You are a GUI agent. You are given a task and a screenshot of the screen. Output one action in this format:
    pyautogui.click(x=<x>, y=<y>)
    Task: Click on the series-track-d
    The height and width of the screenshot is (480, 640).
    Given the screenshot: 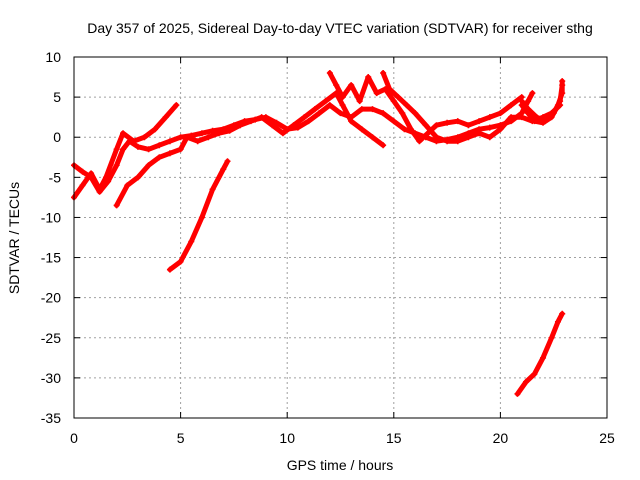 What is the action you would take?
    pyautogui.click(x=198, y=215)
    